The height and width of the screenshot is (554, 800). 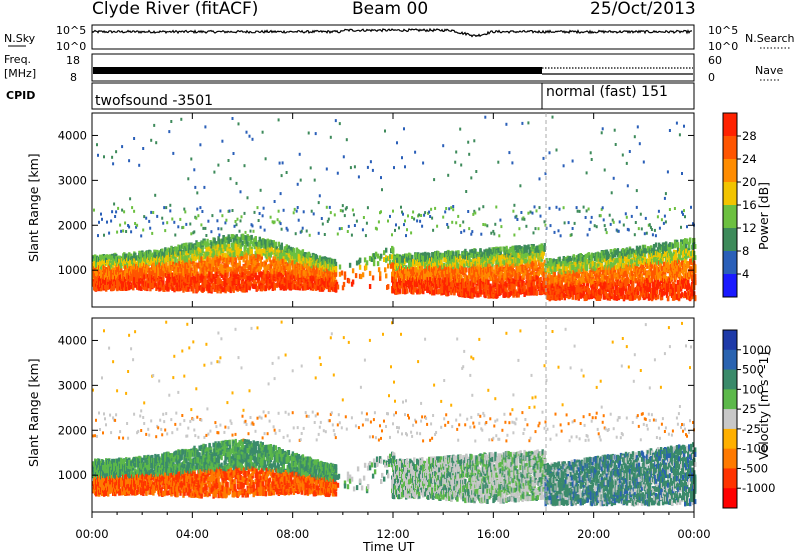 I want to click on noise-panel: N.Sky 10^5 10^0 10^5 10^0 N.Search, so click(x=399, y=38).